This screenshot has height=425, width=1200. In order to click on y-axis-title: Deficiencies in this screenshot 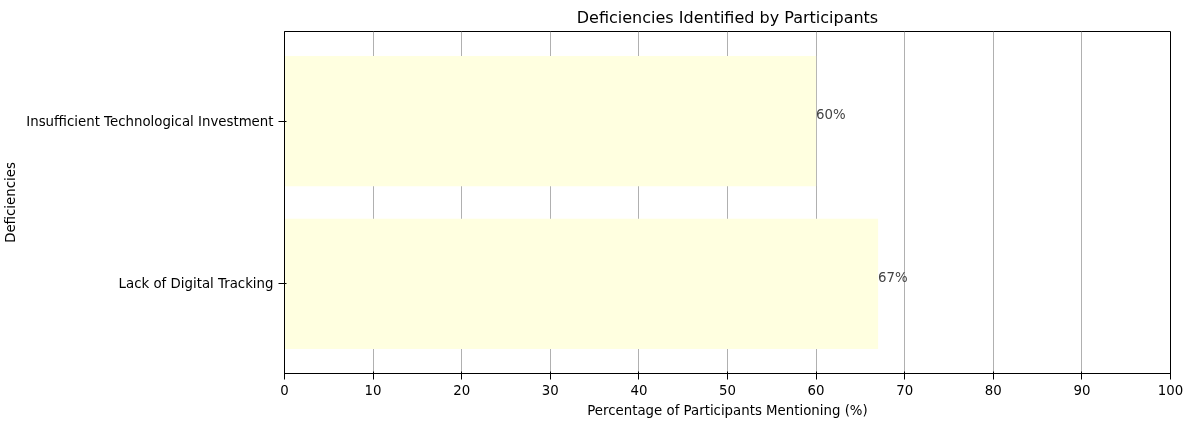, I will do `click(11, 202)`.